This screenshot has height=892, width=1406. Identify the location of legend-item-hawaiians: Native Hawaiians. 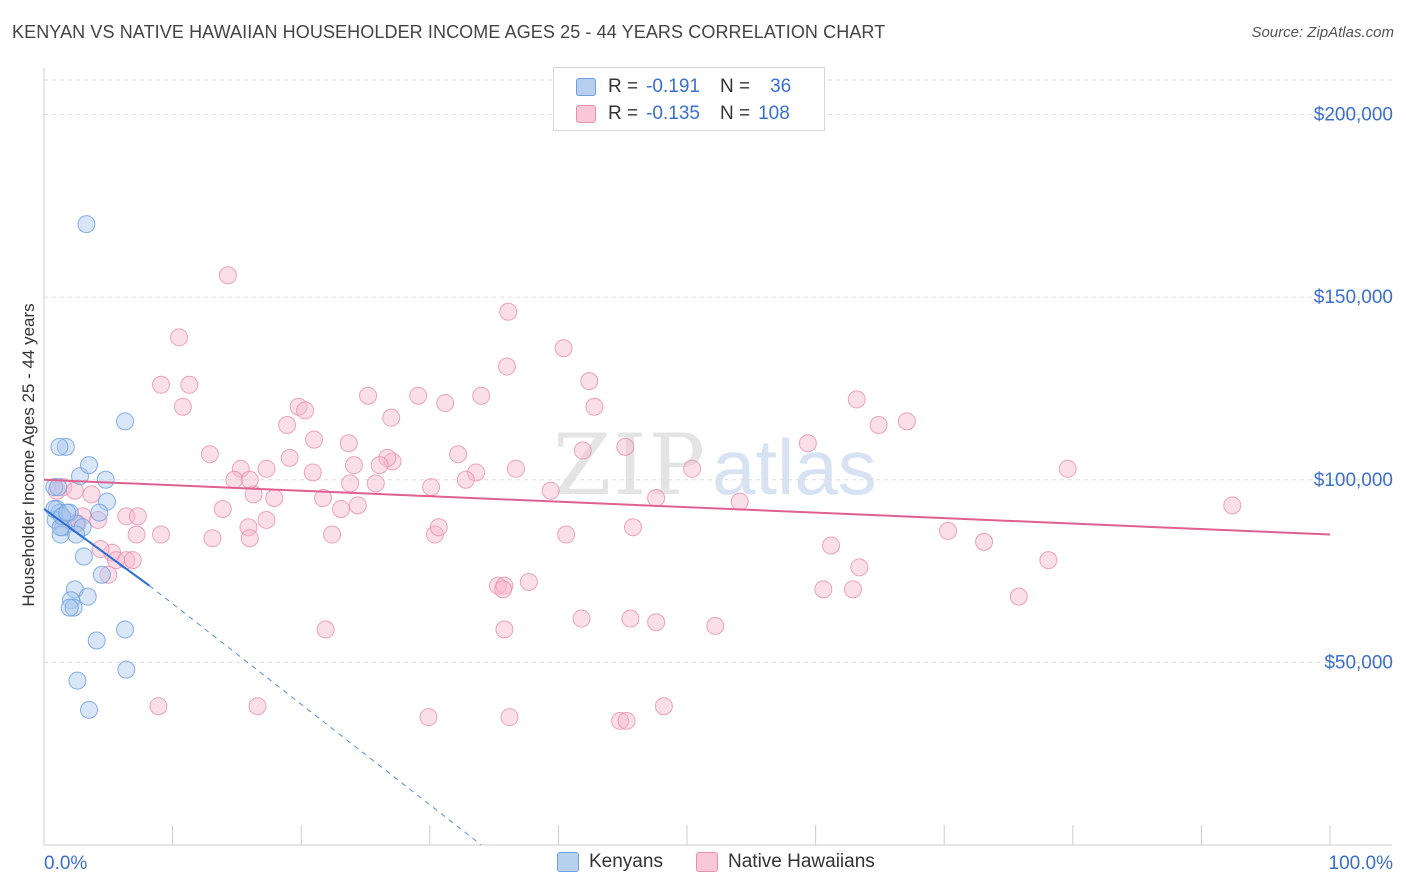
(785, 862).